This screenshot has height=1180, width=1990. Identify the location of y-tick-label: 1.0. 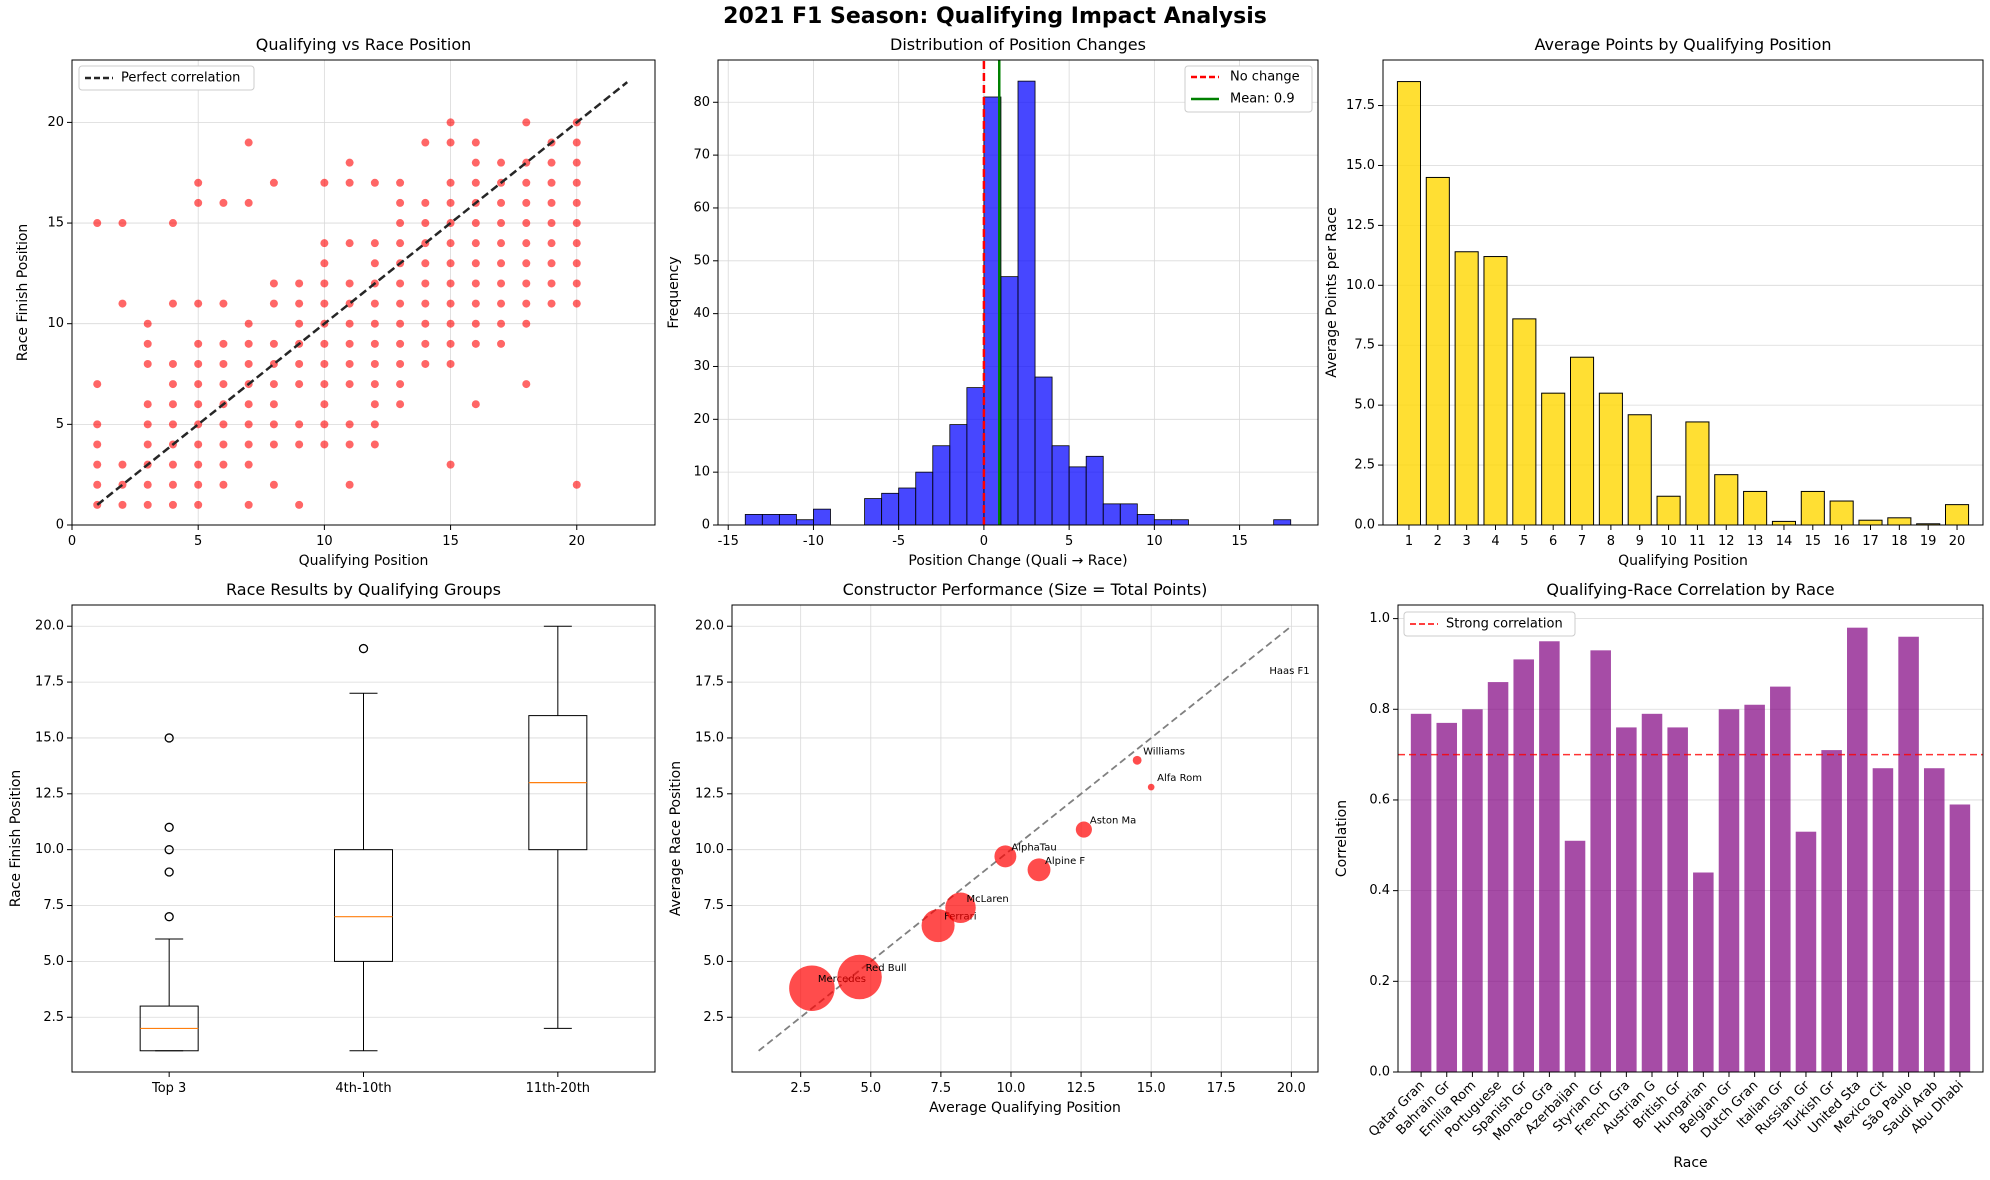
(1379, 618).